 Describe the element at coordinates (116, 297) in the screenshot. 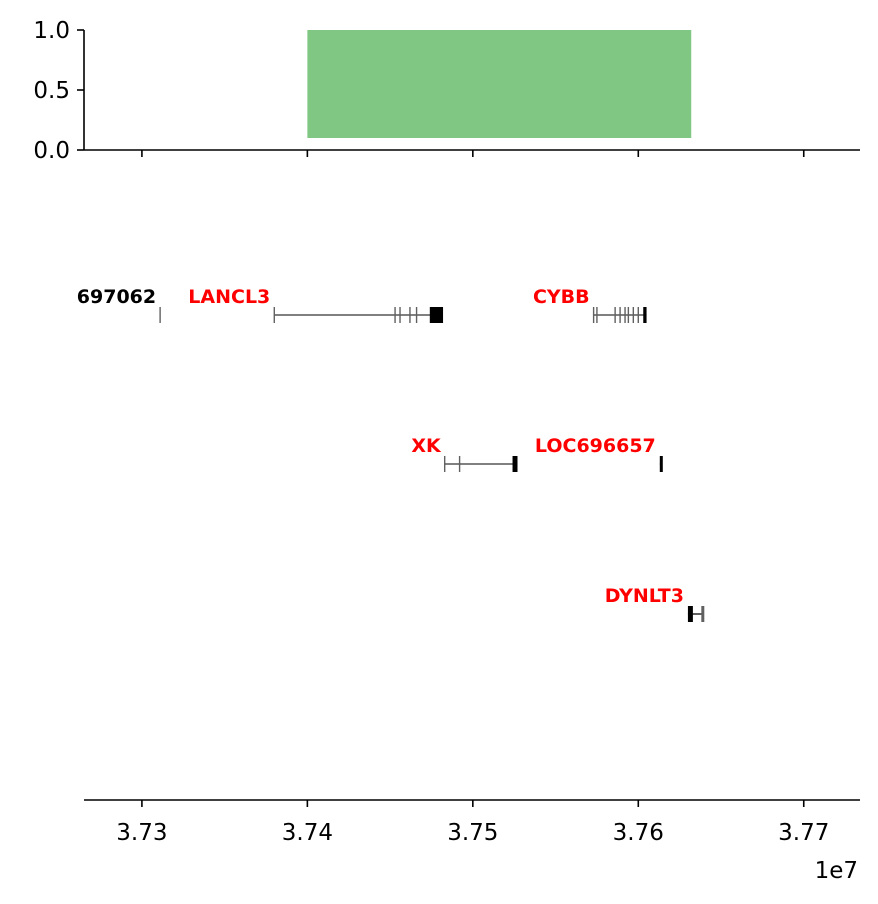

I see `gene-label: 697062` at that location.